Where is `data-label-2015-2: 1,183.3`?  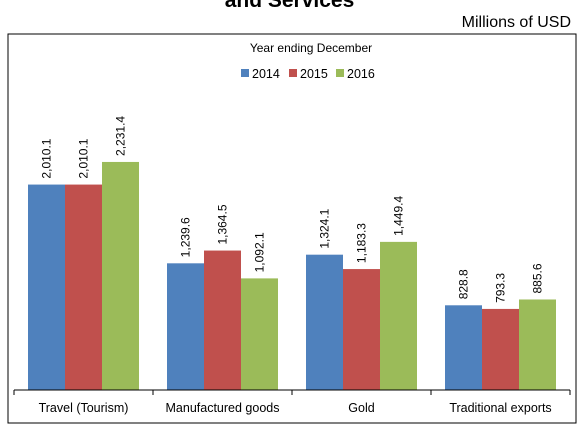 data-label-2015-2: 1,183.3 is located at coordinates (362, 243).